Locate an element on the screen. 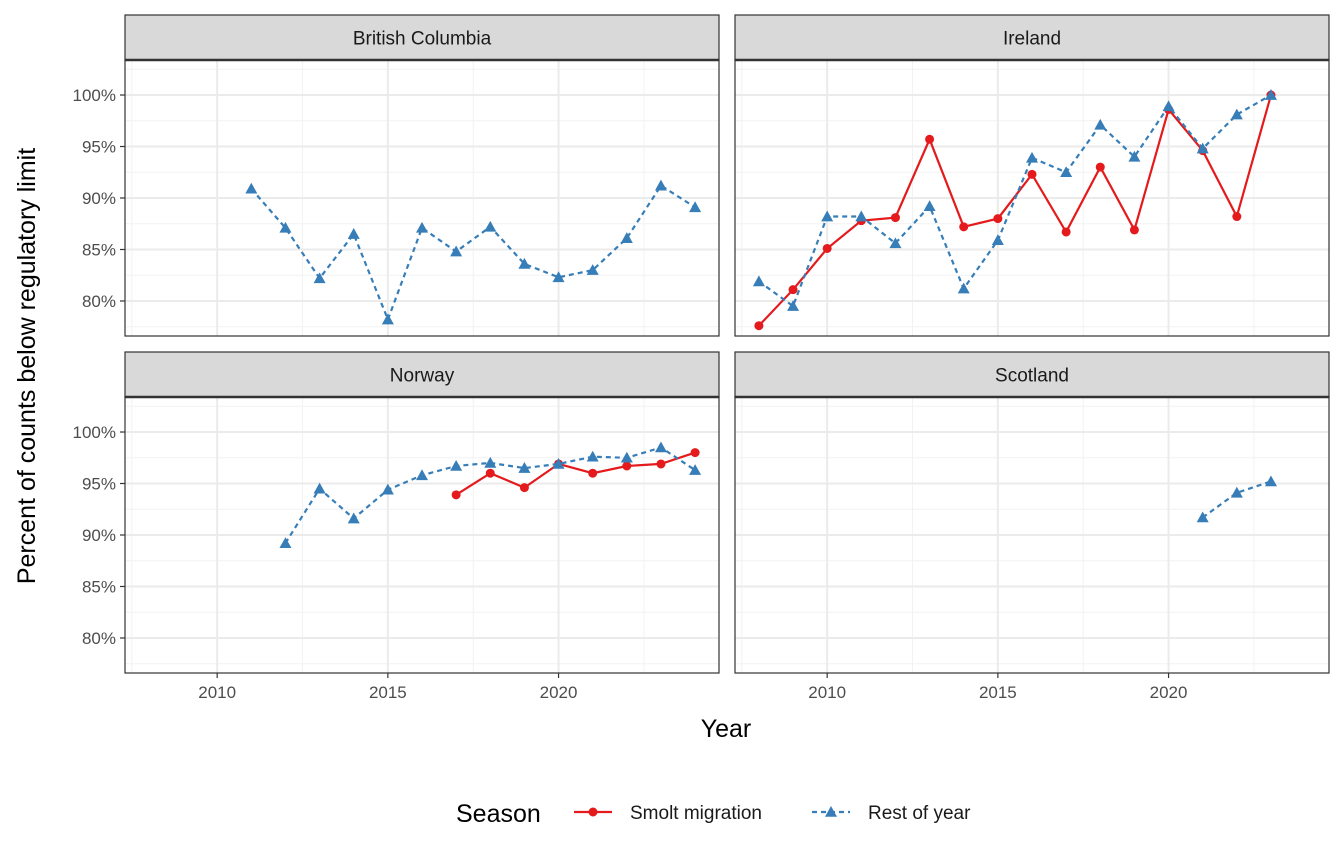  x-axis-title: Year is located at coordinates (726, 729).